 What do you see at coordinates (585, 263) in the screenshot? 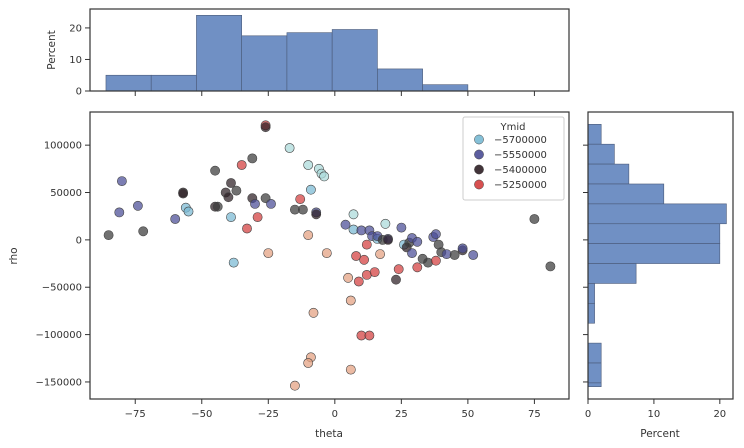
I see `right-hist-y-ticks` at bounding box center [585, 263].